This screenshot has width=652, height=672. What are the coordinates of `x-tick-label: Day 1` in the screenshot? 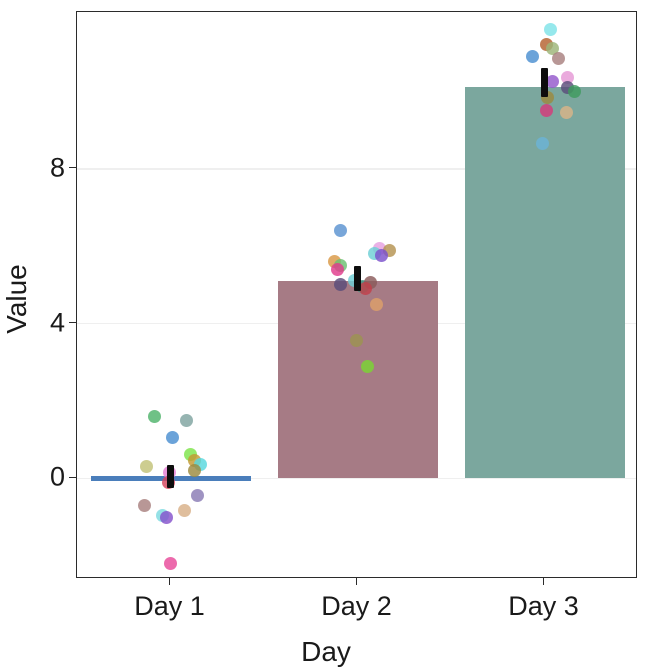 It's located at (169, 606).